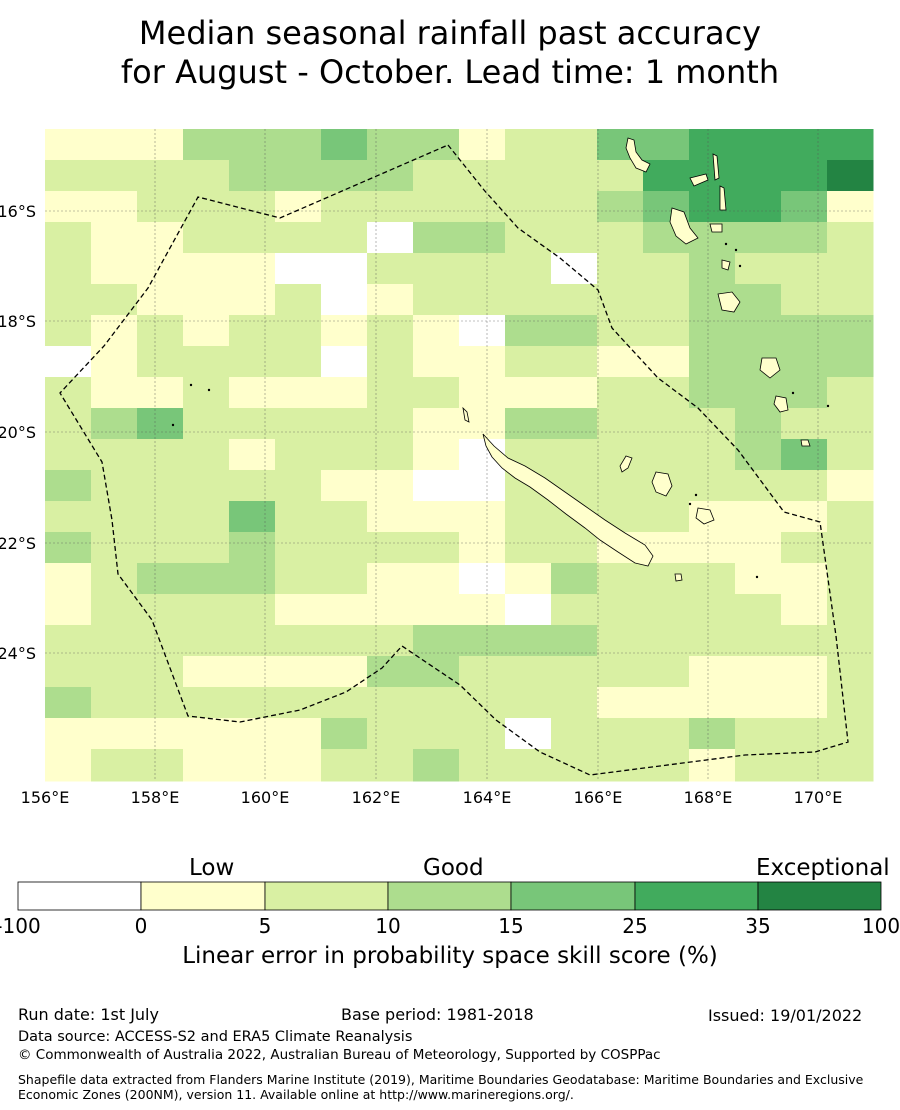  What do you see at coordinates (453, 868) in the screenshot?
I see `category-good: Good` at bounding box center [453, 868].